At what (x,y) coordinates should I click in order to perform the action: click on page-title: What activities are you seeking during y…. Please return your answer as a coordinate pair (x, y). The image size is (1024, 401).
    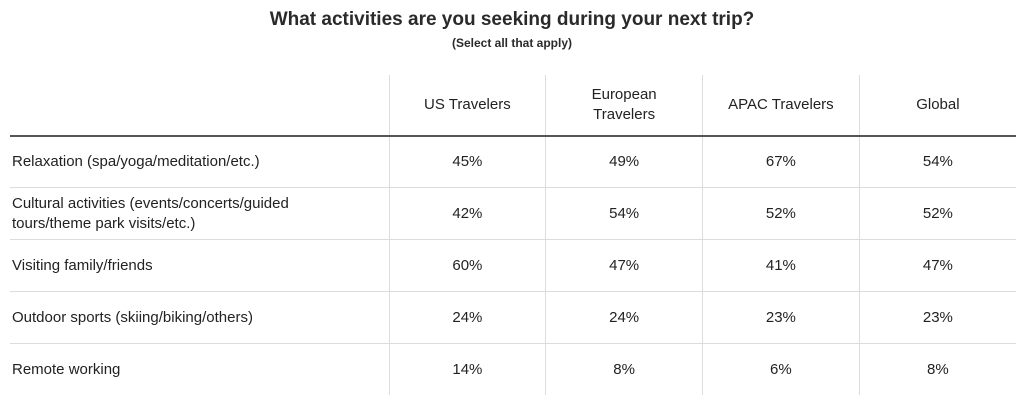
    Looking at the image, I should click on (512, 19).